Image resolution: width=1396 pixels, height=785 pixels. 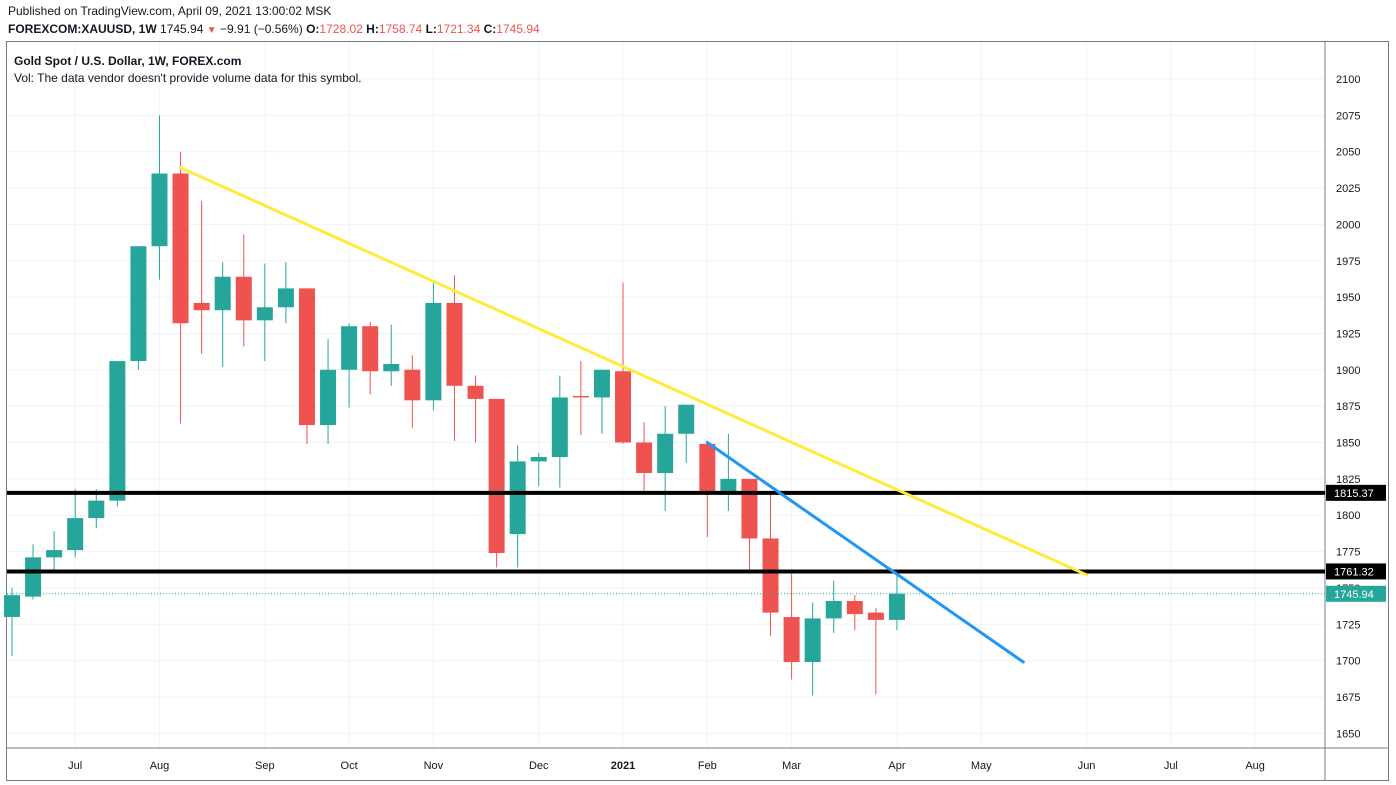 What do you see at coordinates (1348, 153) in the screenshot?
I see `price-tick-label: 2050` at bounding box center [1348, 153].